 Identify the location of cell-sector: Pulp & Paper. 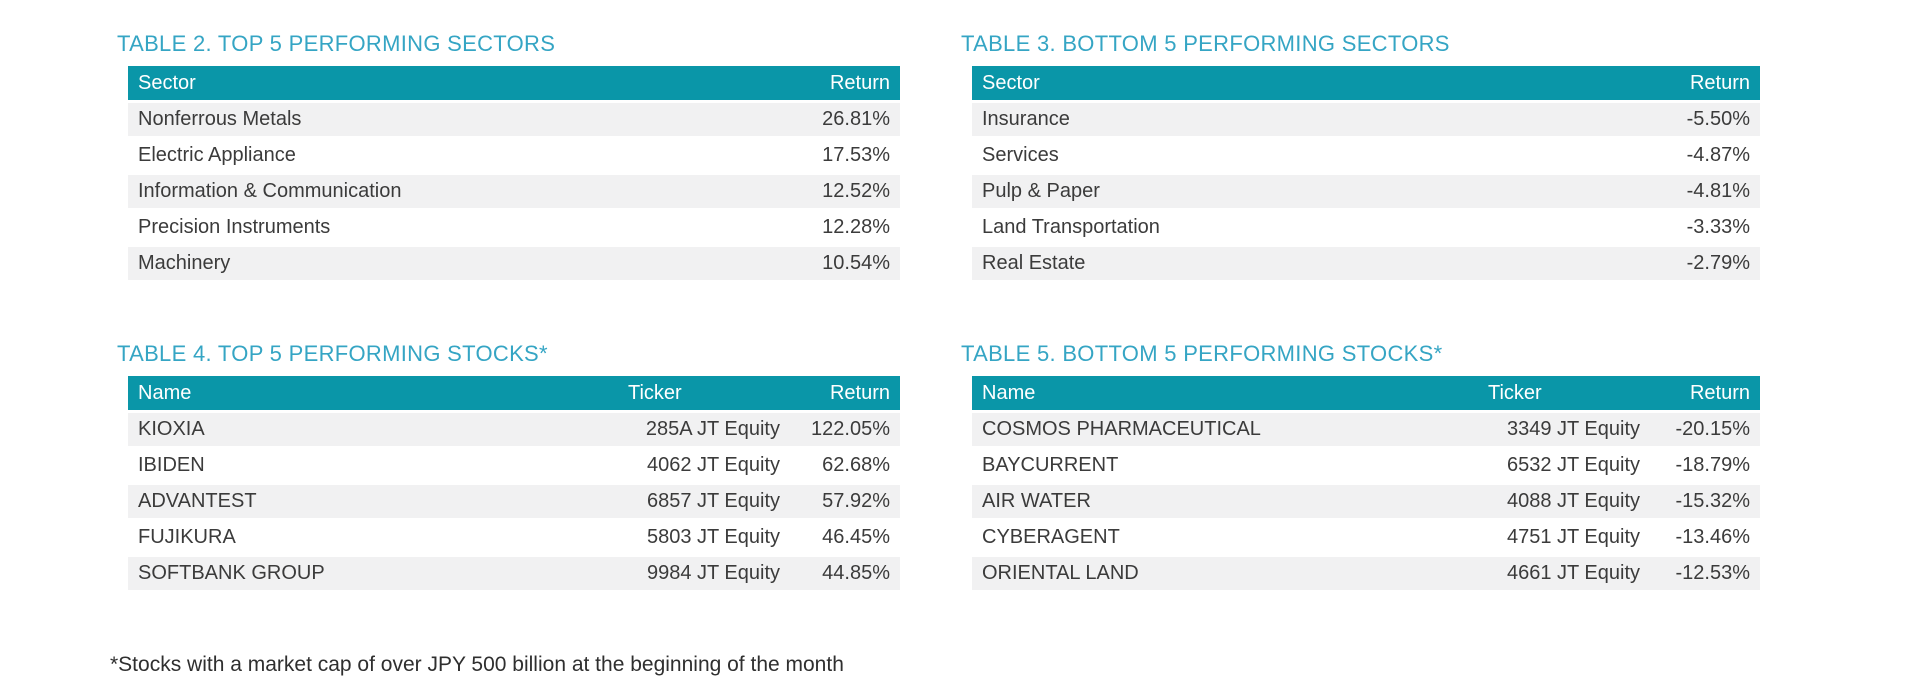
(1041, 191).